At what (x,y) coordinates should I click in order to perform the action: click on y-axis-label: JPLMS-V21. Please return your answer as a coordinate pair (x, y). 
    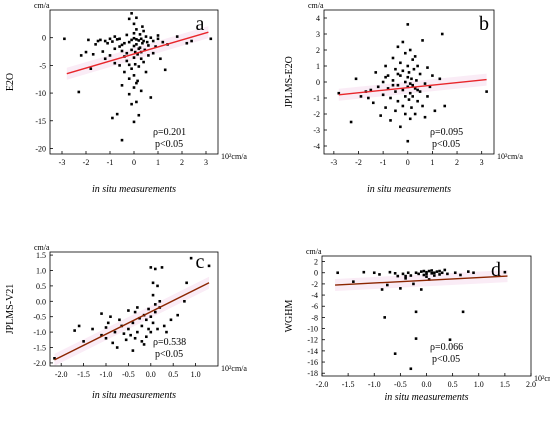
    Looking at the image, I should click on (10, 309).